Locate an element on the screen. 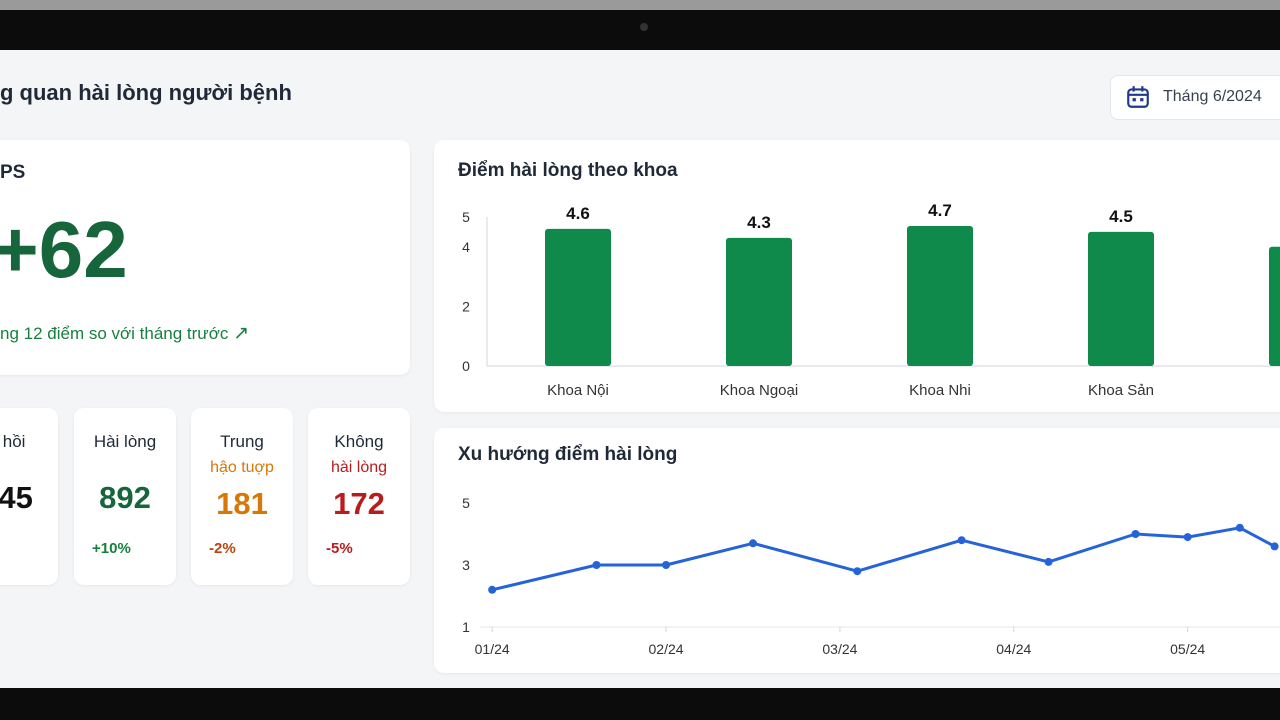  stat-card: Trung hậo tuợp 181 -2% is located at coordinates (242, 496).